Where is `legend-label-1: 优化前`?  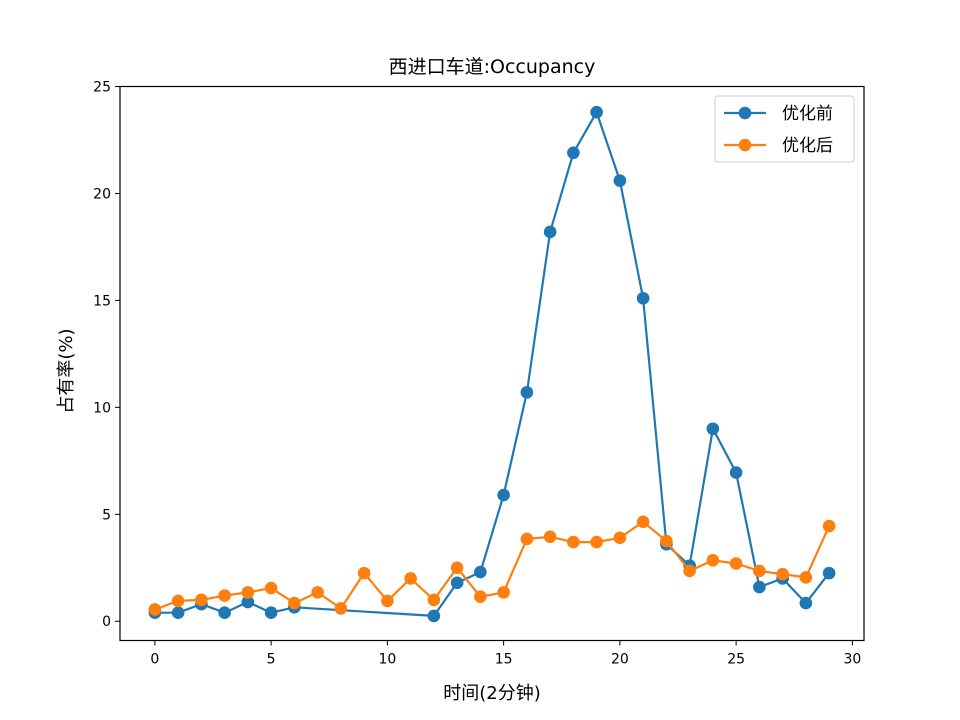 legend-label-1: 优化前 is located at coordinates (807, 114).